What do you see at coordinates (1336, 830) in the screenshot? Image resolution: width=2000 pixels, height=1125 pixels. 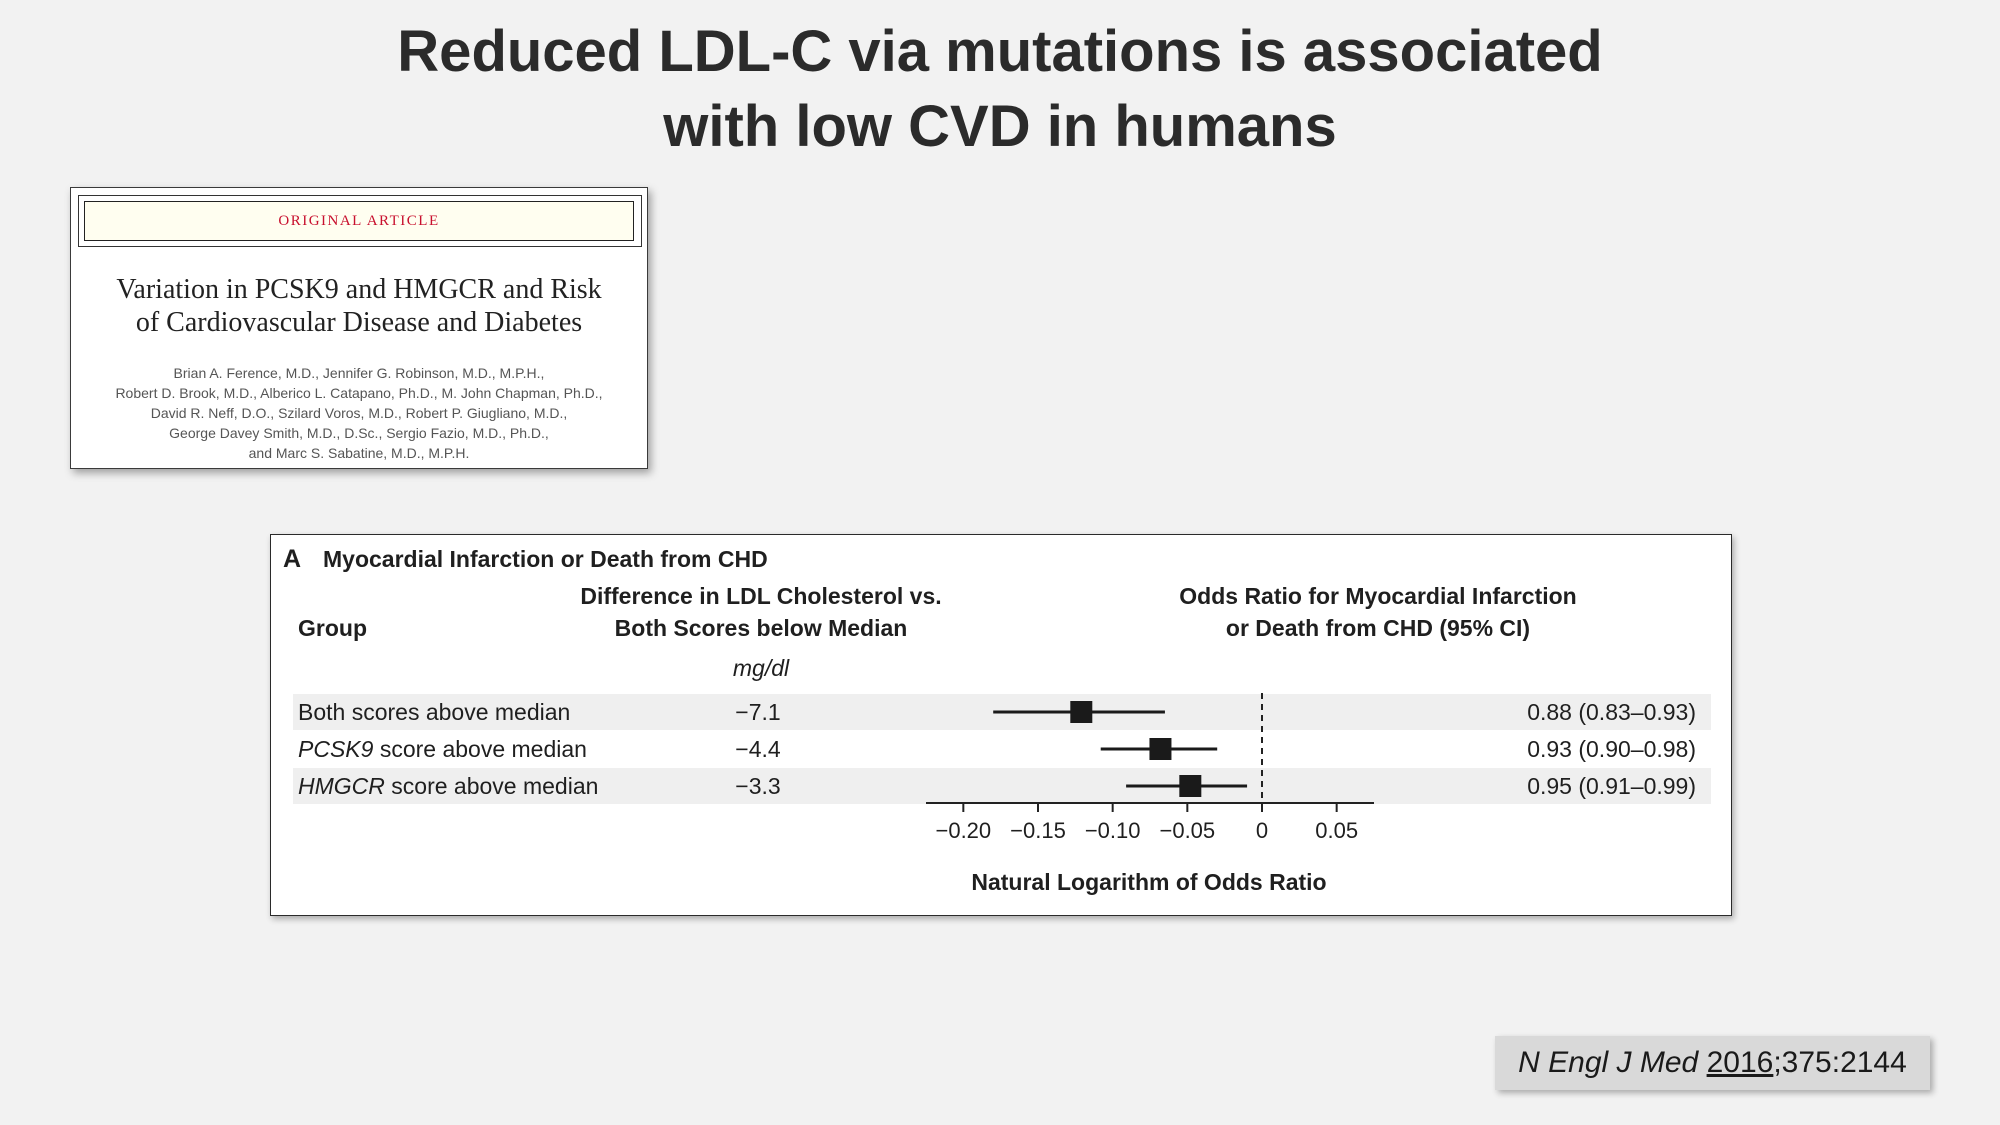 I see `x-tick-label: 0.05` at bounding box center [1336, 830].